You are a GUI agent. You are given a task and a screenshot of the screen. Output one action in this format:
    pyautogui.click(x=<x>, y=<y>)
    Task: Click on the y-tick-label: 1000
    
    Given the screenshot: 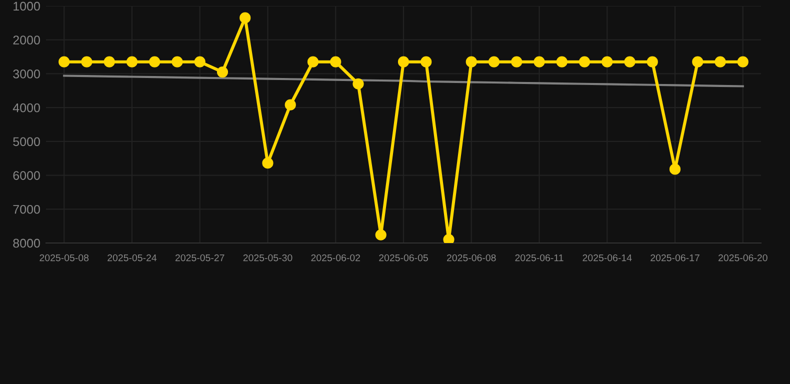 What is the action you would take?
    pyautogui.click(x=27, y=6)
    